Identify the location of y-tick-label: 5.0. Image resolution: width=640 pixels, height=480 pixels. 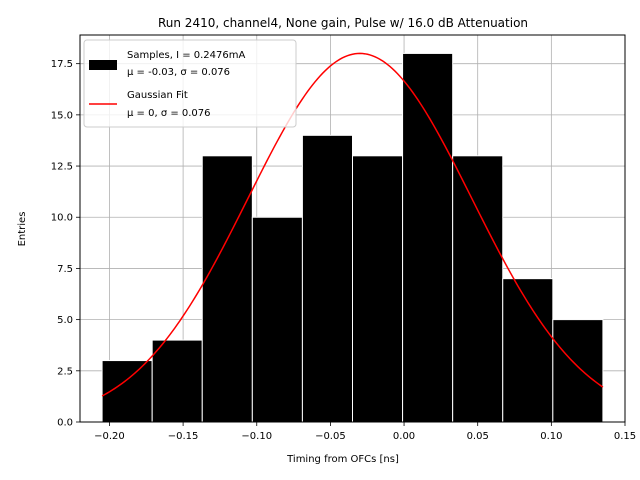
(65, 320).